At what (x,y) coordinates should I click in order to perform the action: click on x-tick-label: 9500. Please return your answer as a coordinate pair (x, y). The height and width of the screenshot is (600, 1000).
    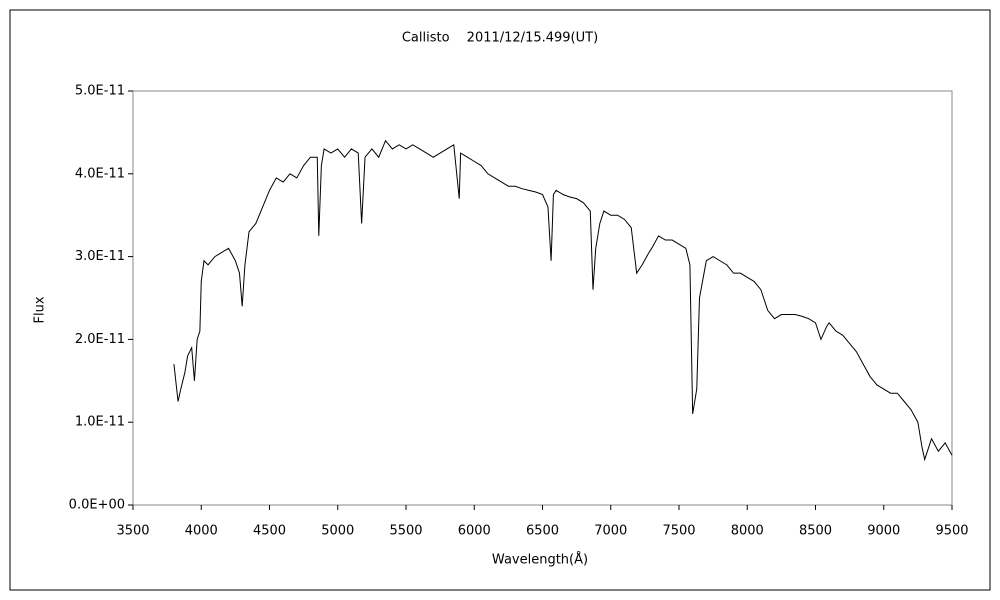
    Looking at the image, I should click on (951, 531).